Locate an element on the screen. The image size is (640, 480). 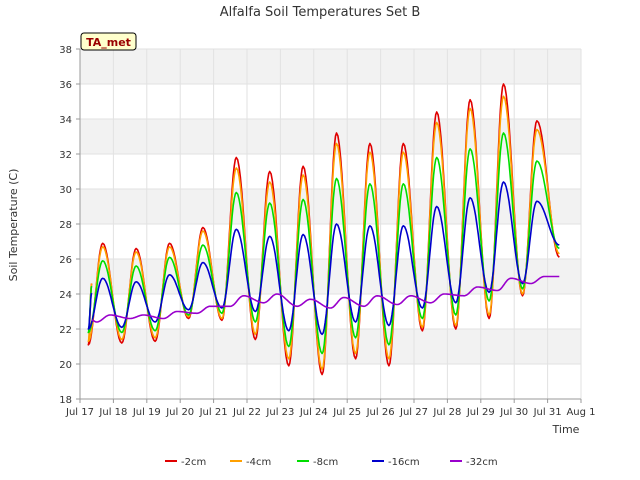
y-tick-label: 38 is located at coordinates (65, 50).